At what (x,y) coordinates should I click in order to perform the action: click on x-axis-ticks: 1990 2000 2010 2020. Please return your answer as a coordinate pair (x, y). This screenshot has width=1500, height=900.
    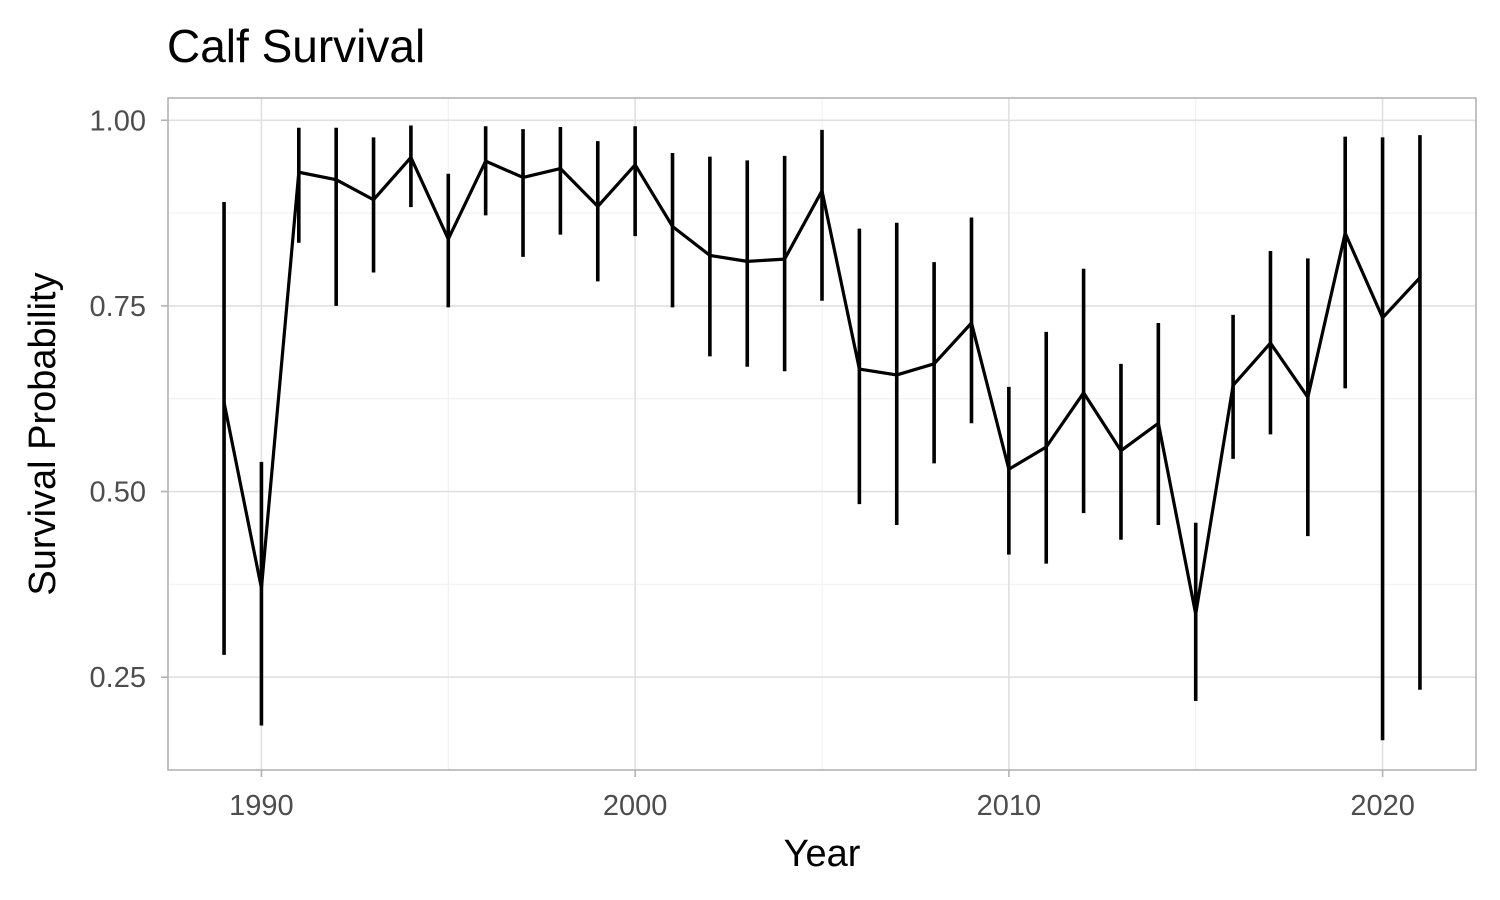
    Looking at the image, I should click on (822, 796).